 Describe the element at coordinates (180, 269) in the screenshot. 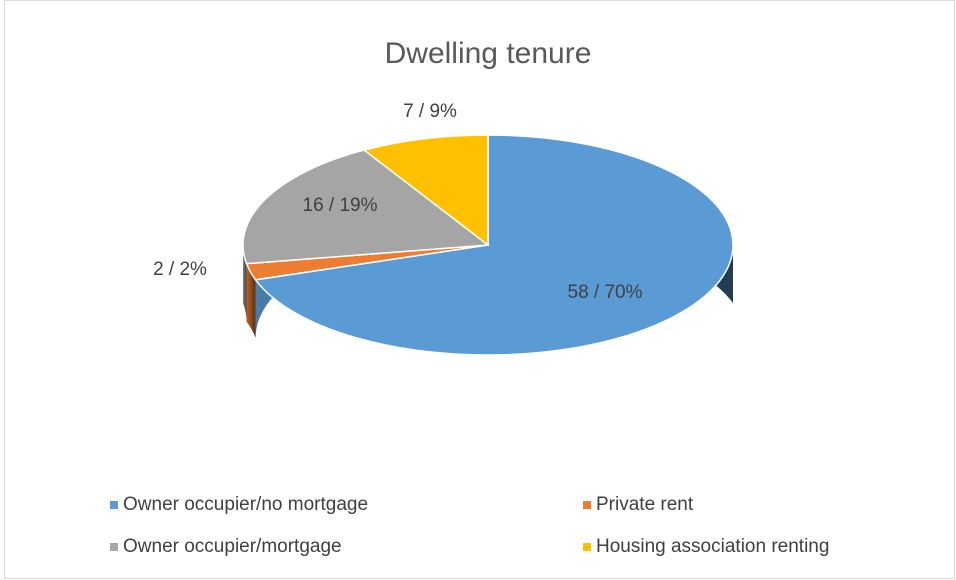

I see `data-label: 2 / 2%` at that location.